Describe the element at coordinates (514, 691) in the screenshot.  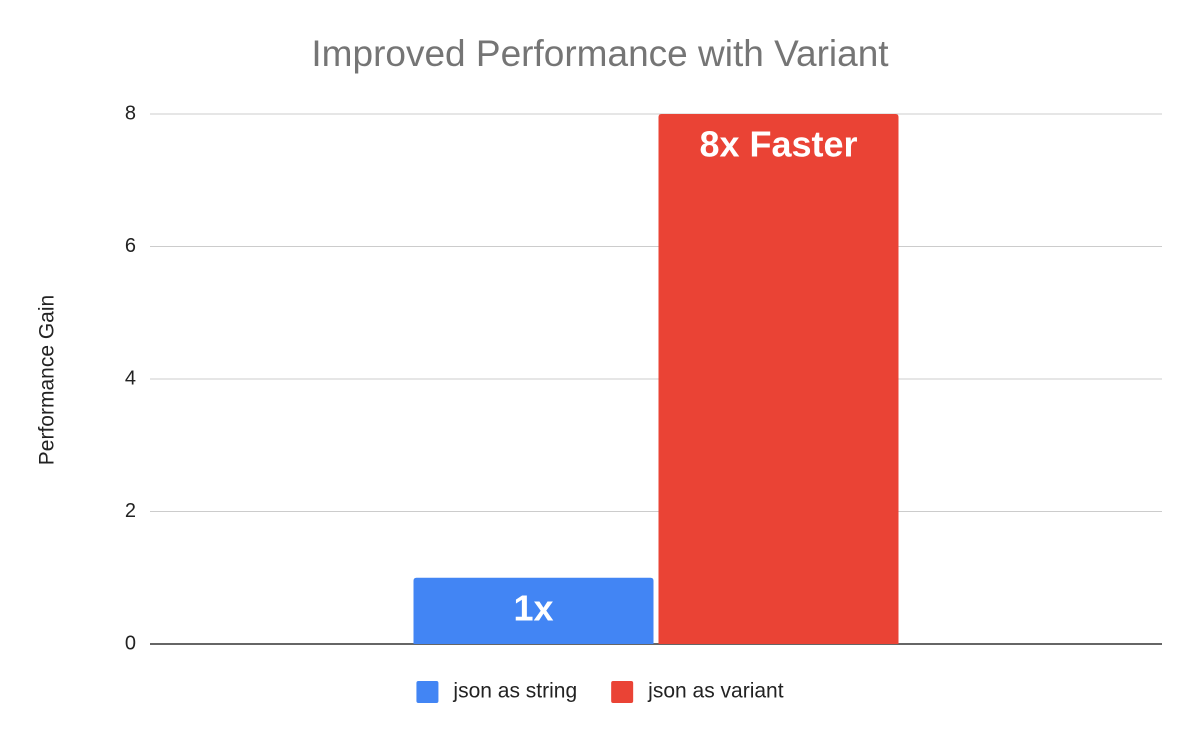
I see `legend-label: json as string` at that location.